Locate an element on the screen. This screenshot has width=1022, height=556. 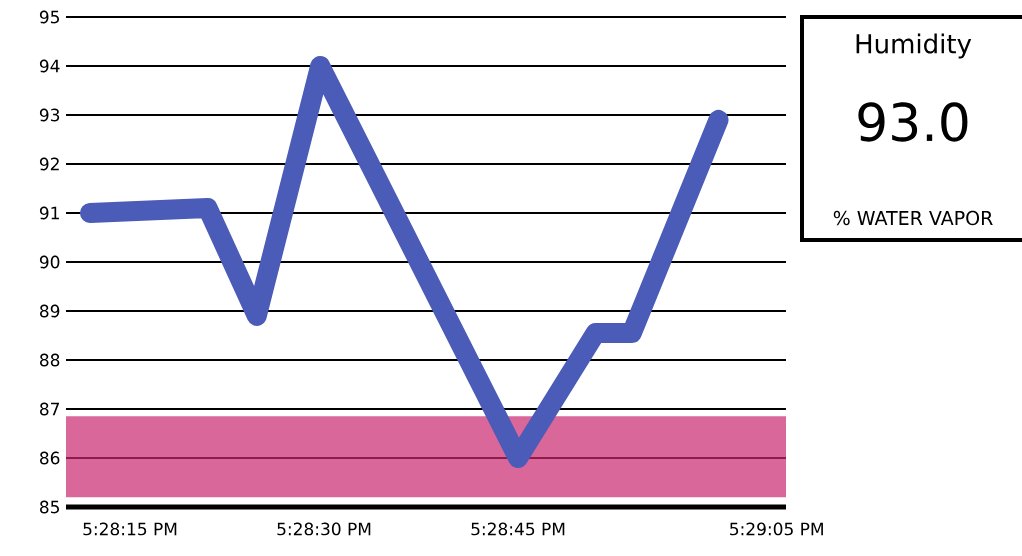
x-tick-label: 5:29:05 PM is located at coordinates (776, 529).